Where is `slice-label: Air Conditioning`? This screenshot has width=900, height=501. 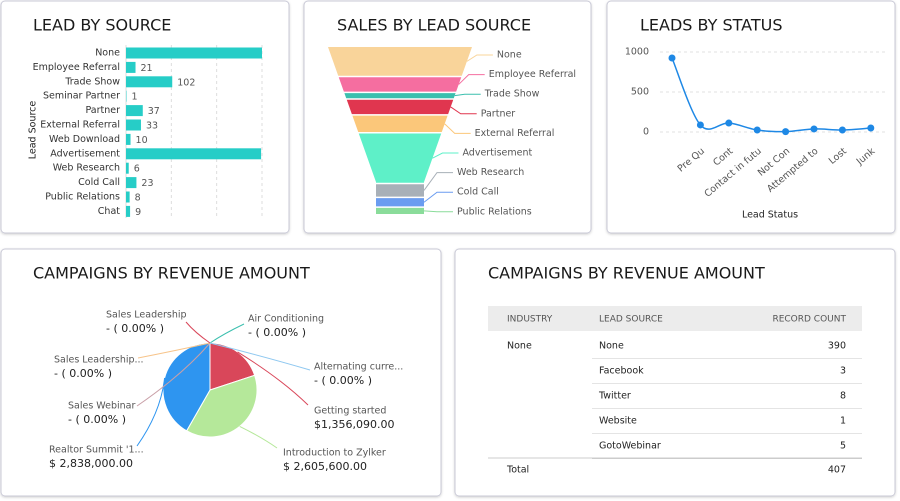
slice-label: Air Conditioning is located at coordinates (286, 319).